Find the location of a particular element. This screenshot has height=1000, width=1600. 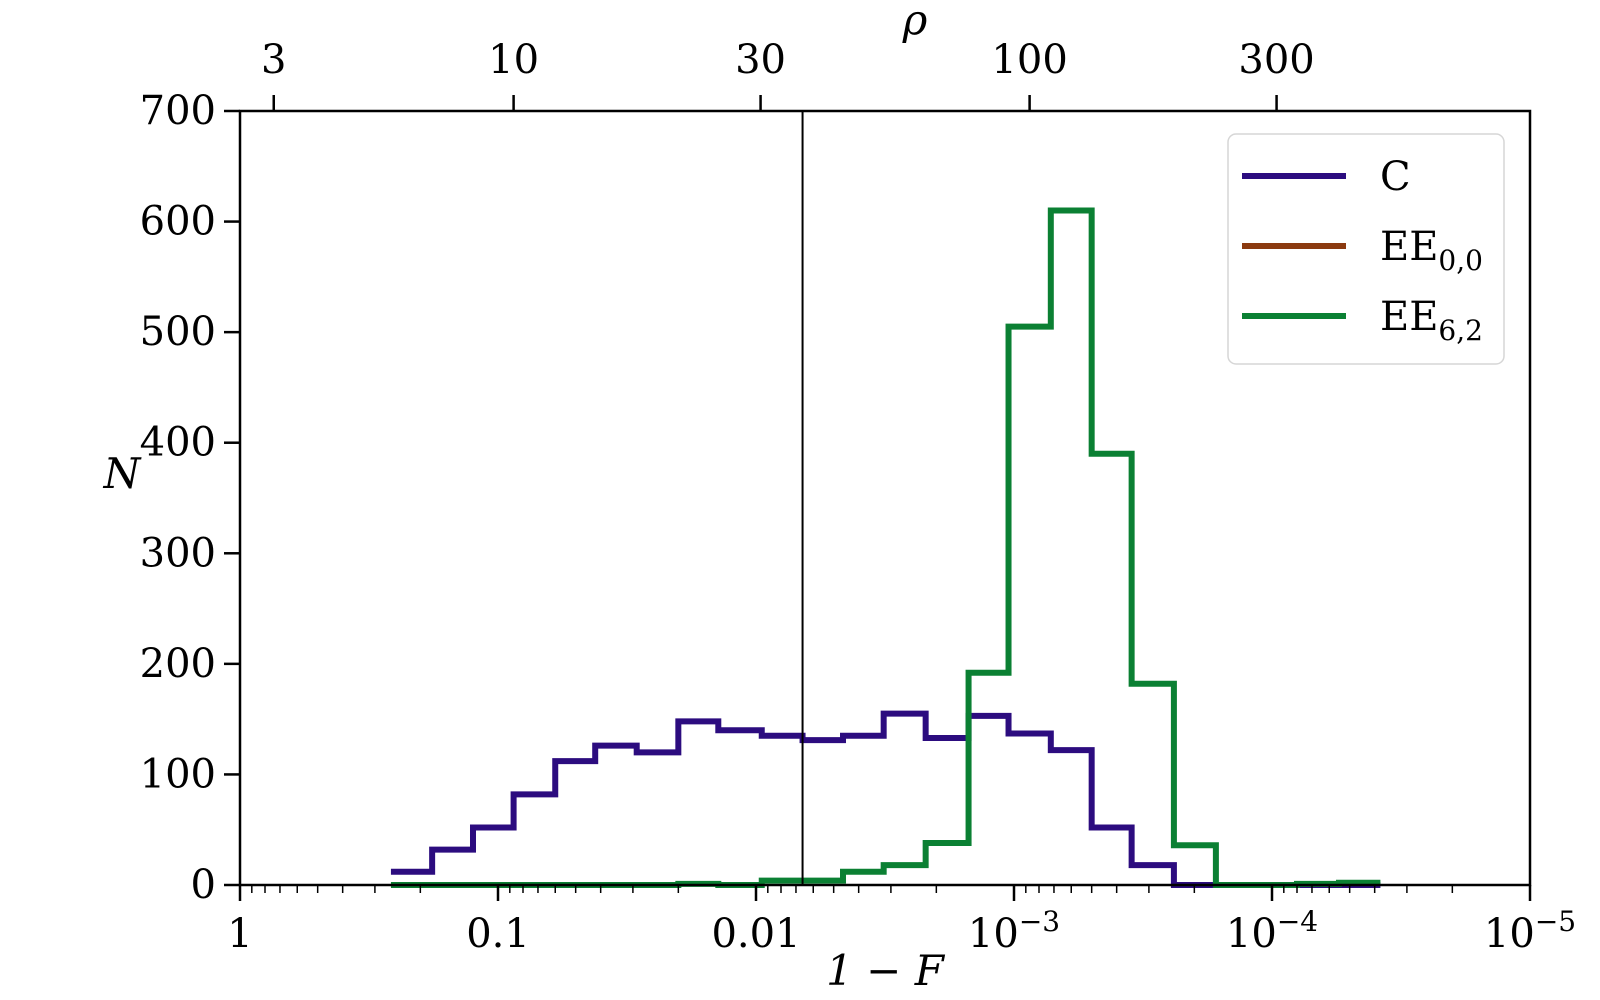

y-tick-label: 400 is located at coordinates (178, 443).